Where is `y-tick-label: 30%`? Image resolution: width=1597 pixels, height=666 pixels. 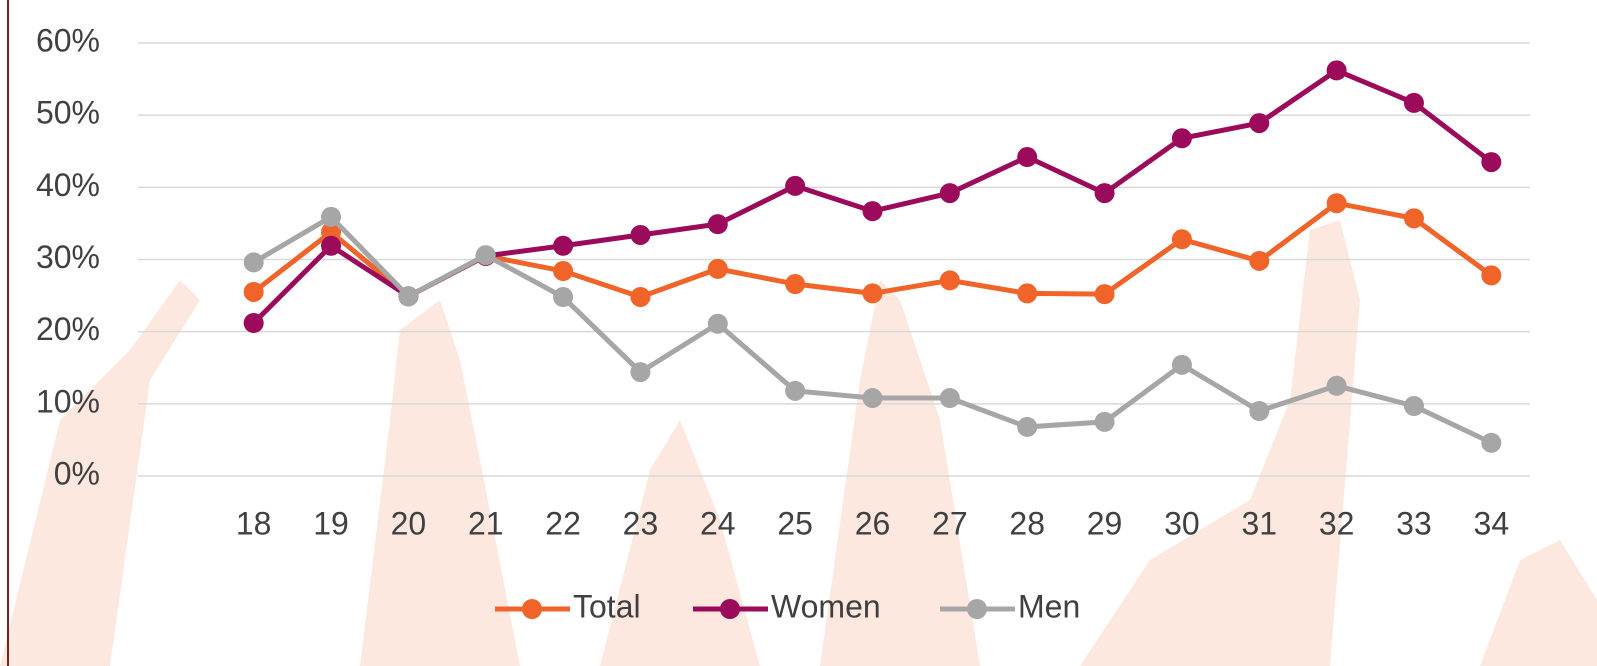 y-tick-label: 30% is located at coordinates (68, 257).